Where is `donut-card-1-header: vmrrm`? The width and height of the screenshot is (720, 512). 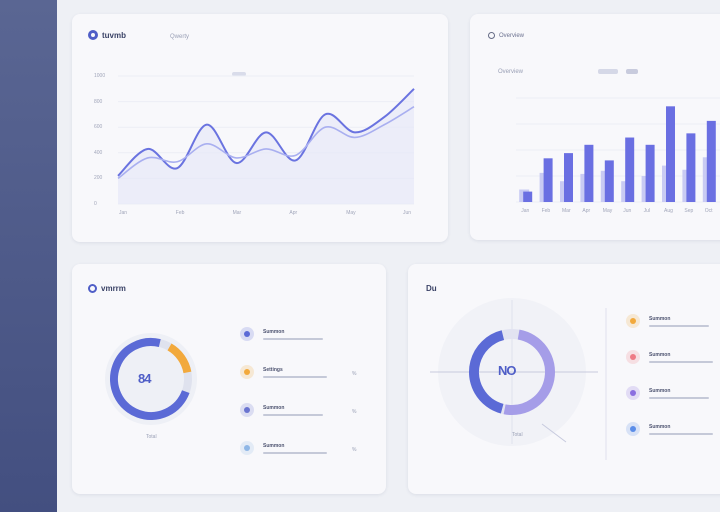
donut-card-1-header: vmrrm is located at coordinates (107, 288).